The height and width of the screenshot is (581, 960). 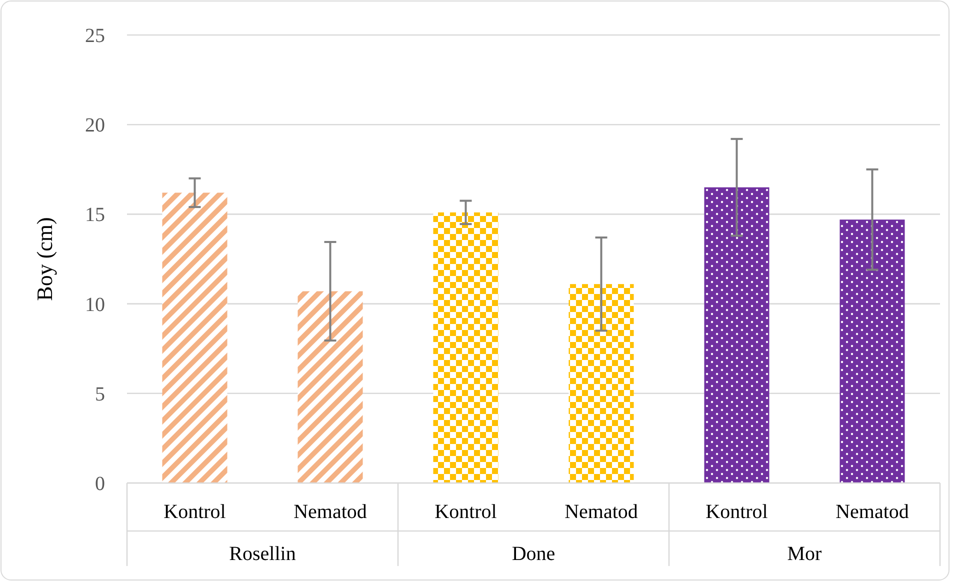 I want to click on y-tick-label: 25, so click(x=95, y=36).